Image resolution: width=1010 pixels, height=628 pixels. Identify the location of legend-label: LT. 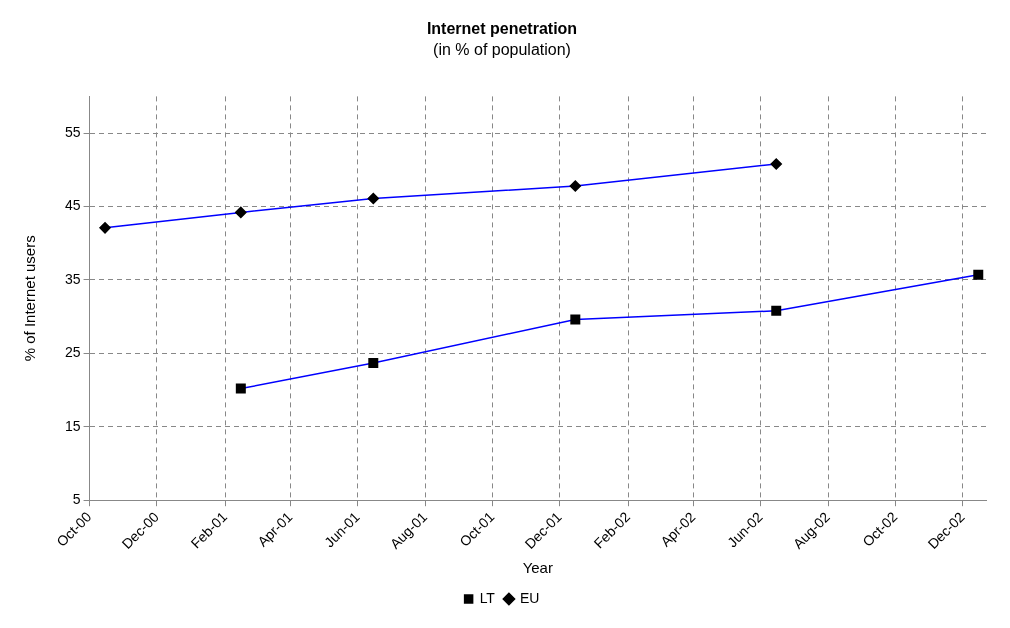
(487, 597).